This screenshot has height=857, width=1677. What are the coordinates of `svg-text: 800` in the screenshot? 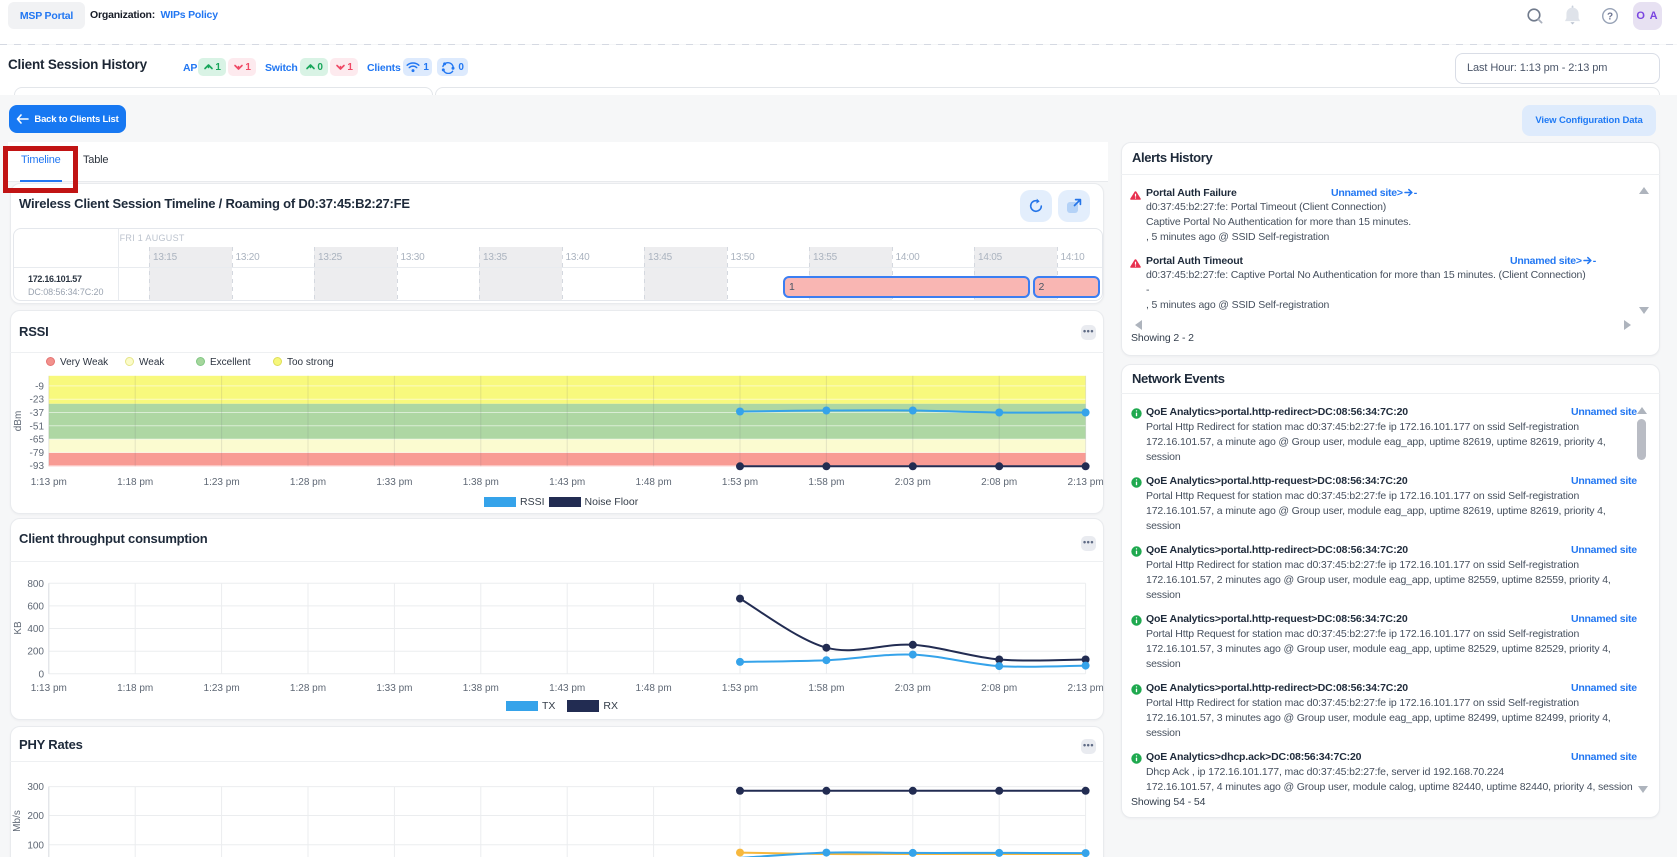 It's located at (35, 584).